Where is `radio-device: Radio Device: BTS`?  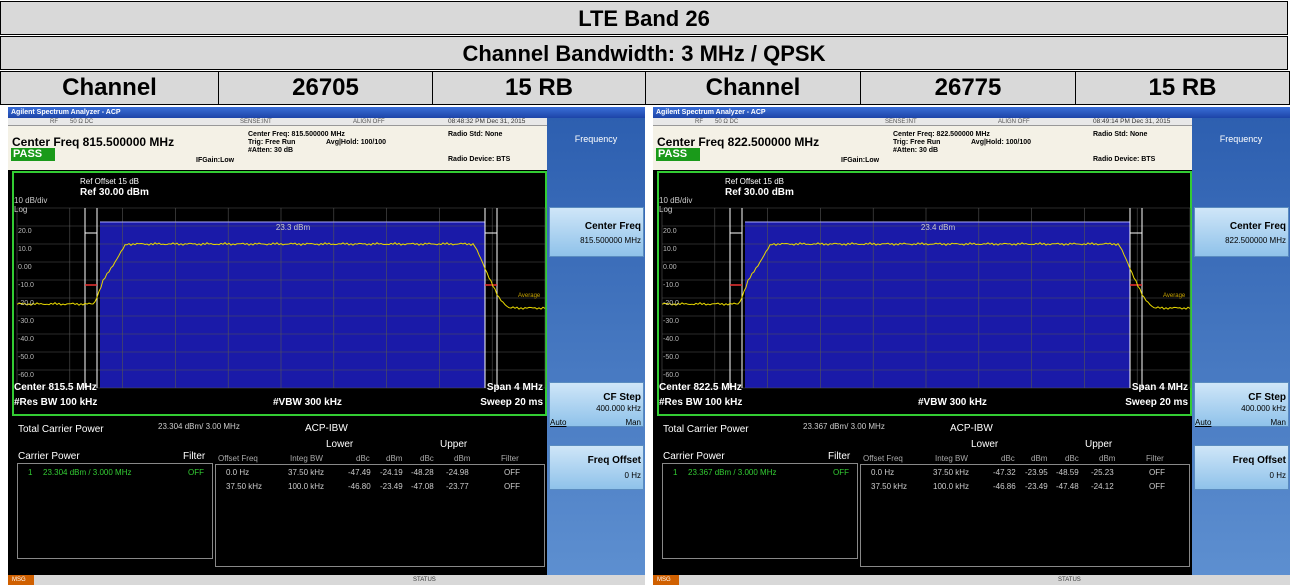 radio-device: Radio Device: BTS is located at coordinates (479, 159).